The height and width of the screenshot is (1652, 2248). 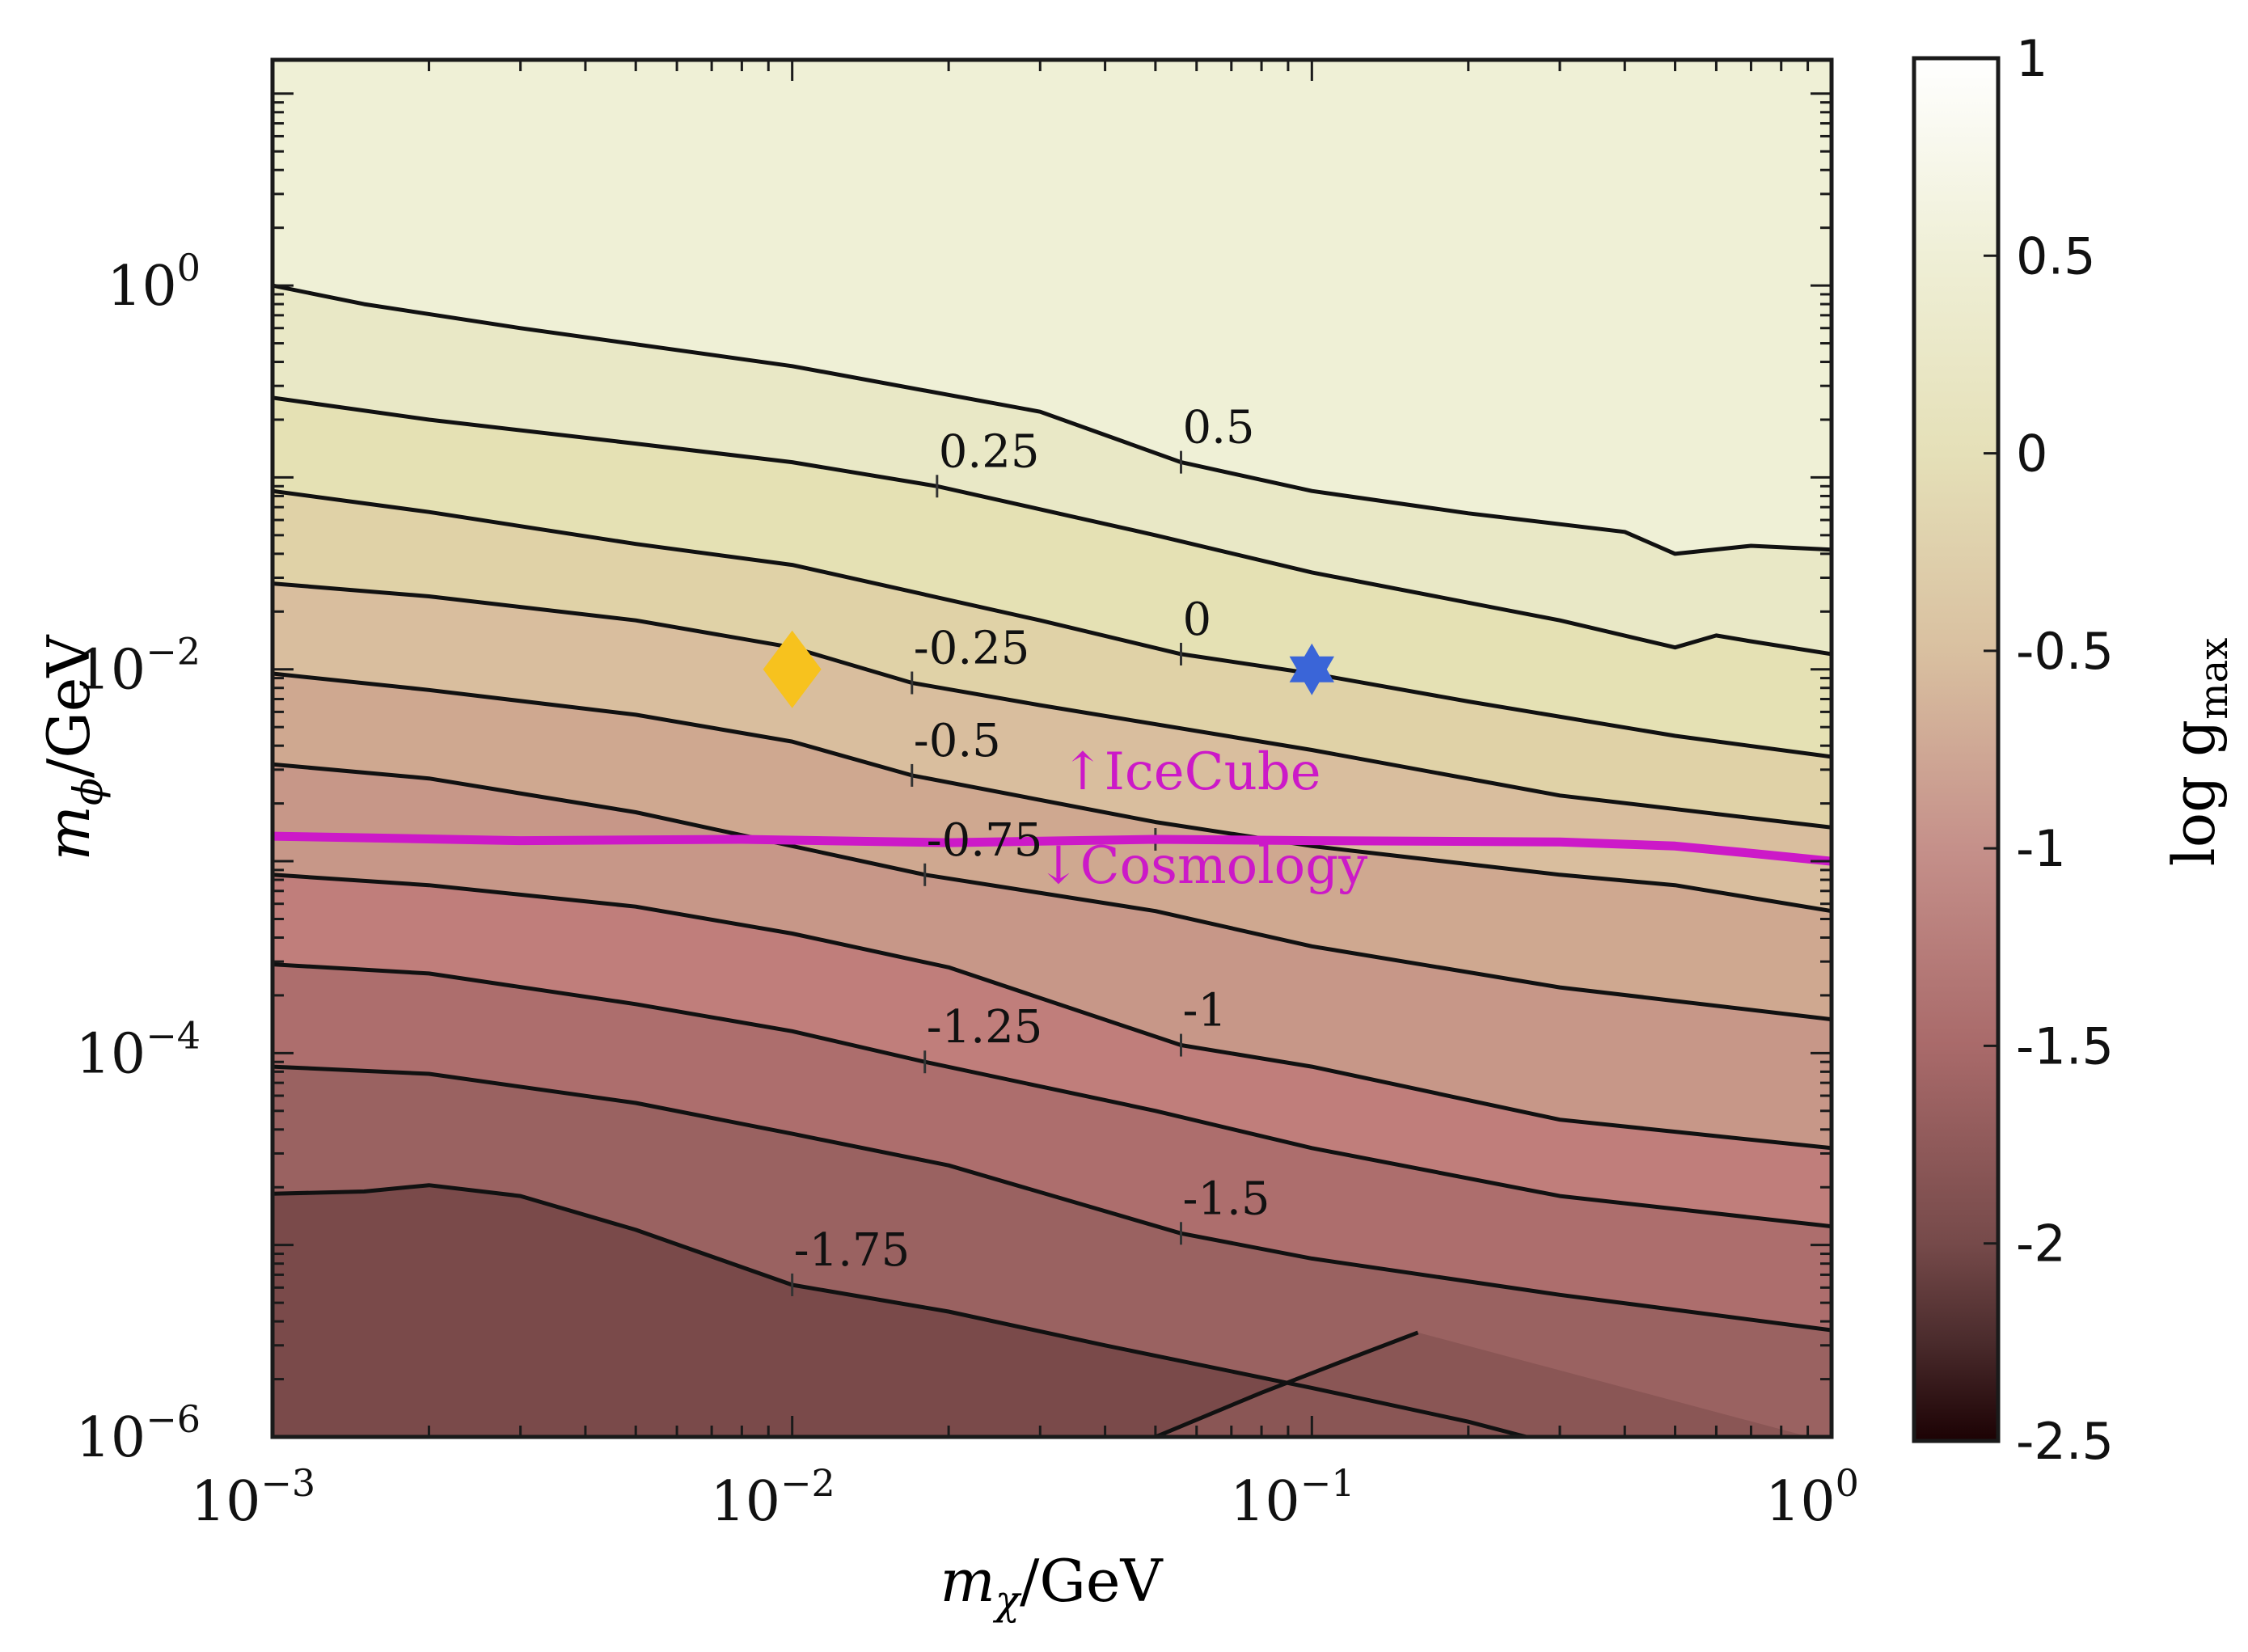 What do you see at coordinates (2041, 1244) in the screenshot?
I see `colorbar-tick-label: -2` at bounding box center [2041, 1244].